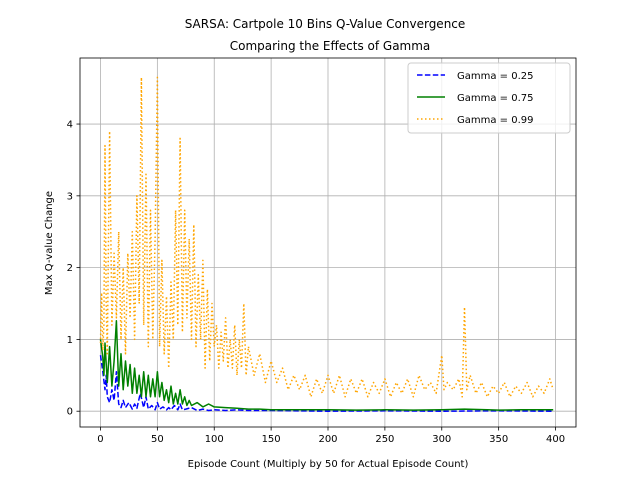 The image size is (640, 485). What do you see at coordinates (70, 268) in the screenshot?
I see `y-tick-label: 2` at bounding box center [70, 268].